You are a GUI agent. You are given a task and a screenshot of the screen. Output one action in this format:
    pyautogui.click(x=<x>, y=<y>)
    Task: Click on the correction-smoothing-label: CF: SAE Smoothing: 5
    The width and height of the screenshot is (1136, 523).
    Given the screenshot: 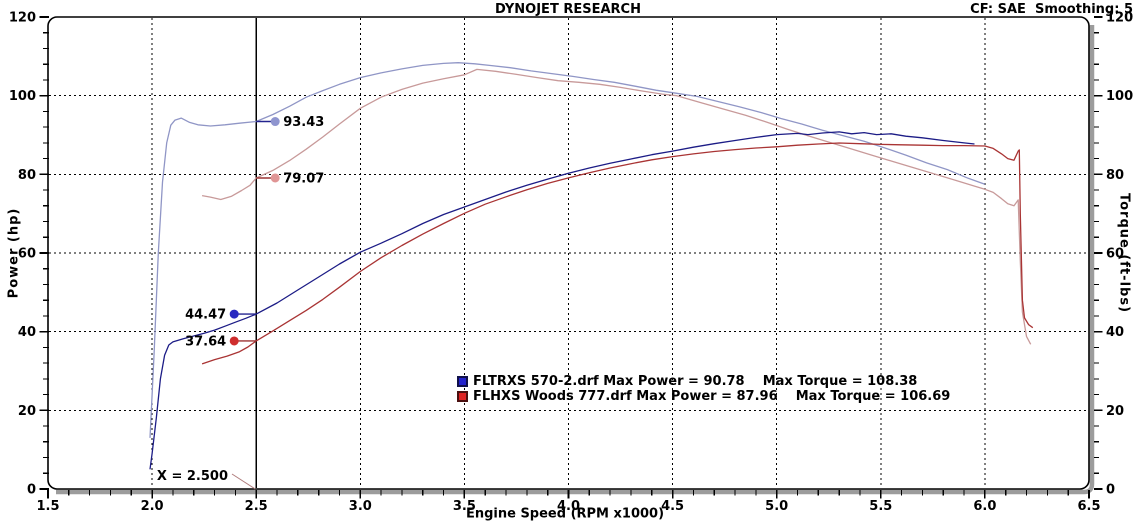 What is the action you would take?
    pyautogui.click(x=1051, y=9)
    